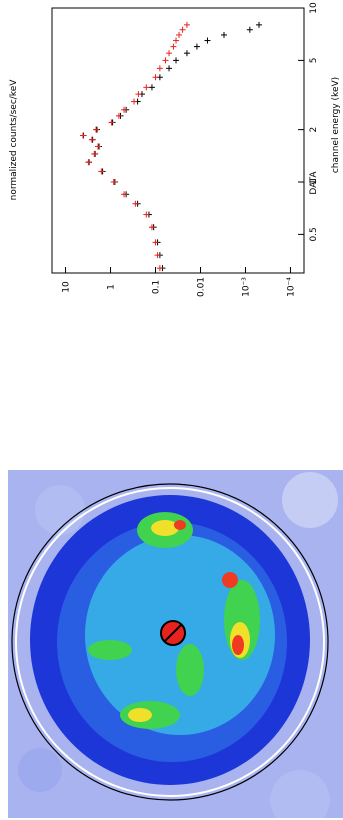 Image resolution: width=343 pixels, height=820 pixels. I want to click on y-axis-label: normalized counts/sec/keV, so click(14, 140).